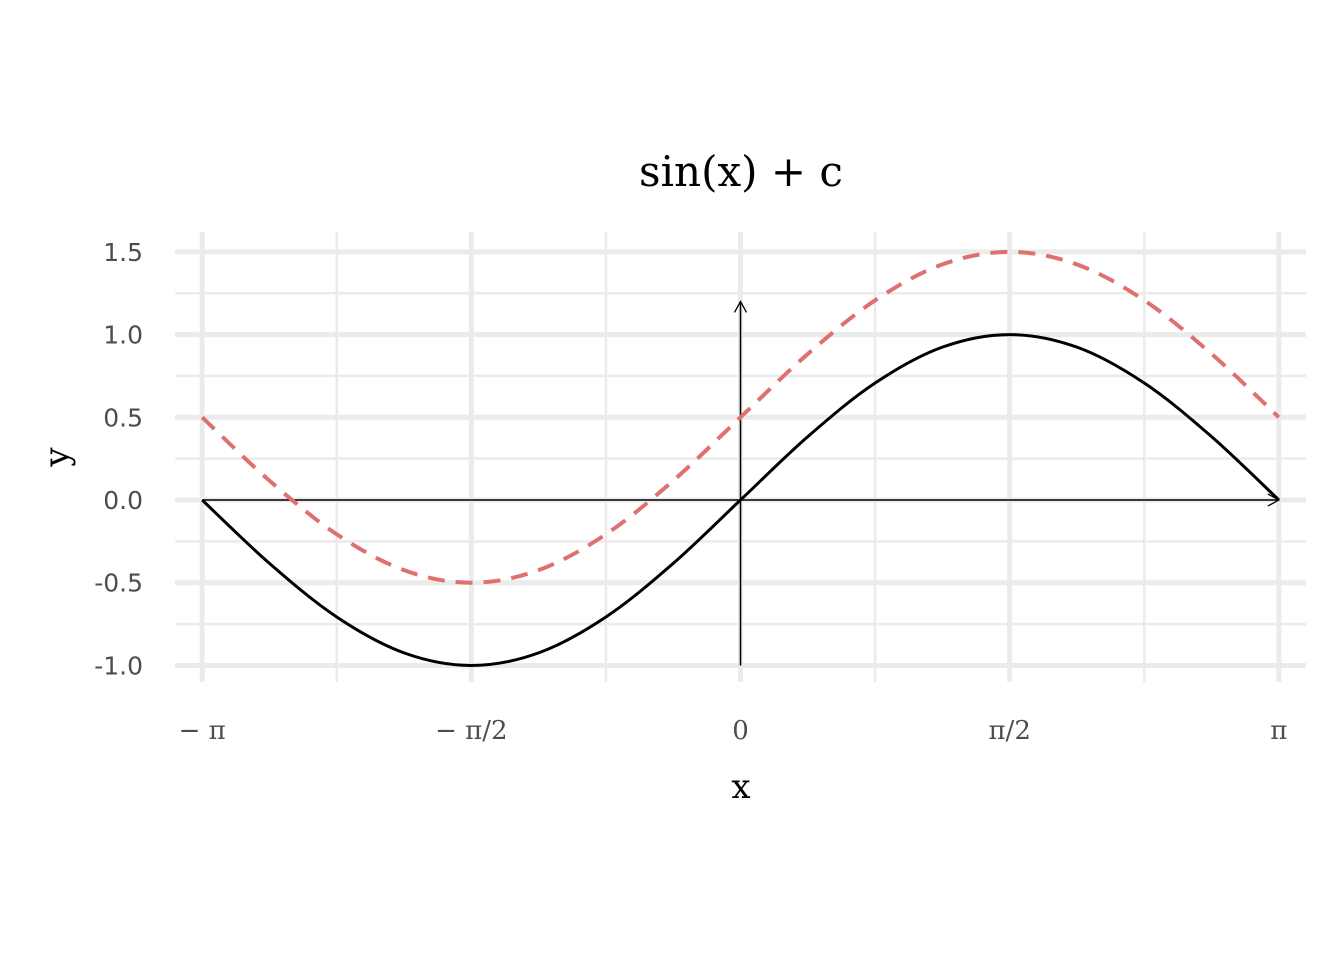 Image resolution: width=1344 pixels, height=960 pixels. I want to click on y-axis-title: y, so click(57, 457).